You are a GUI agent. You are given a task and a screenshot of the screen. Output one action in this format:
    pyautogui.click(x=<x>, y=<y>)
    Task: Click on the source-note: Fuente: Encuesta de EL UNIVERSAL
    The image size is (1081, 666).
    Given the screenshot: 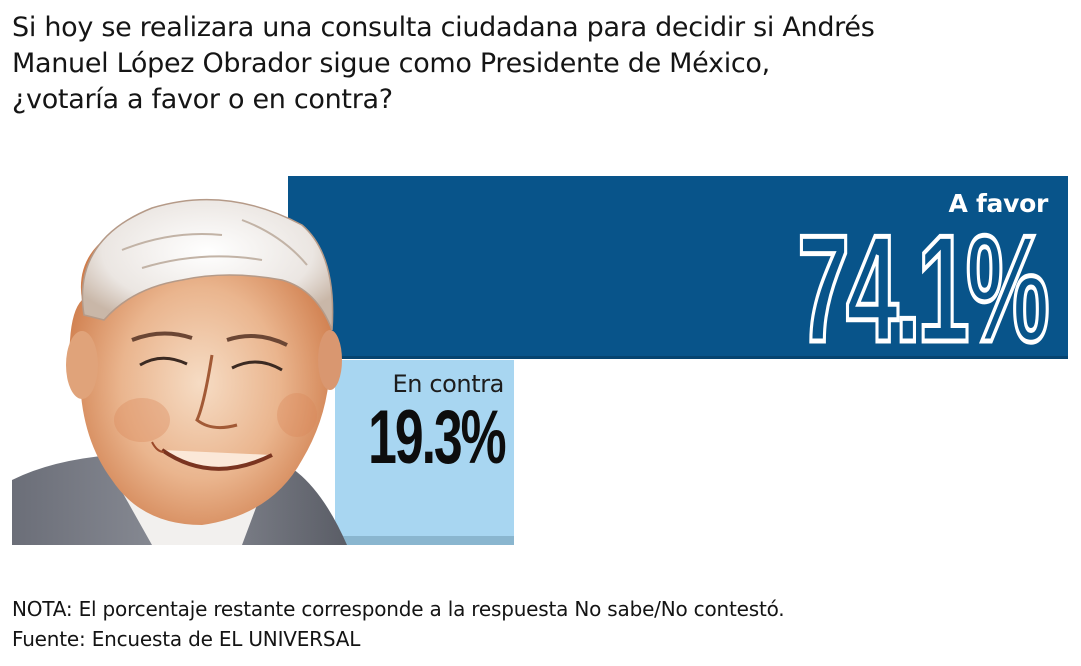 What is the action you would take?
    pyautogui.click(x=186, y=639)
    